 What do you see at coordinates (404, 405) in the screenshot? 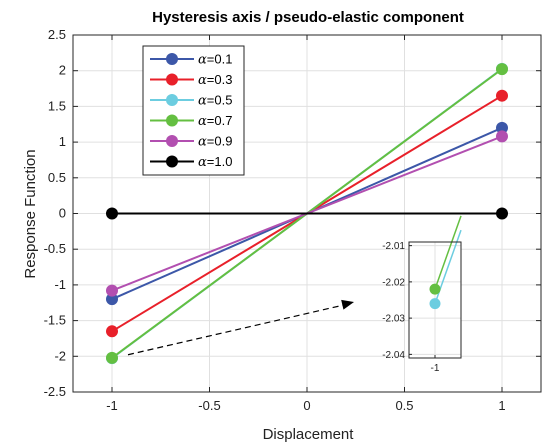
I see `x-tick-label: 0.5` at bounding box center [404, 405].